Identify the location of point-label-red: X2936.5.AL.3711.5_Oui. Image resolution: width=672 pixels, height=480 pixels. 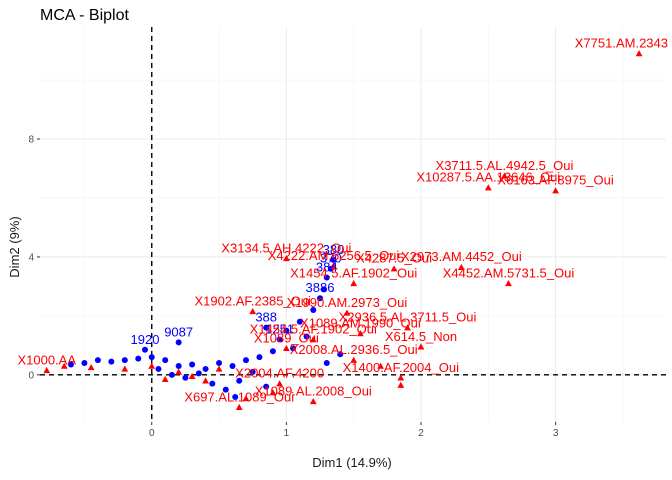
(408, 317).